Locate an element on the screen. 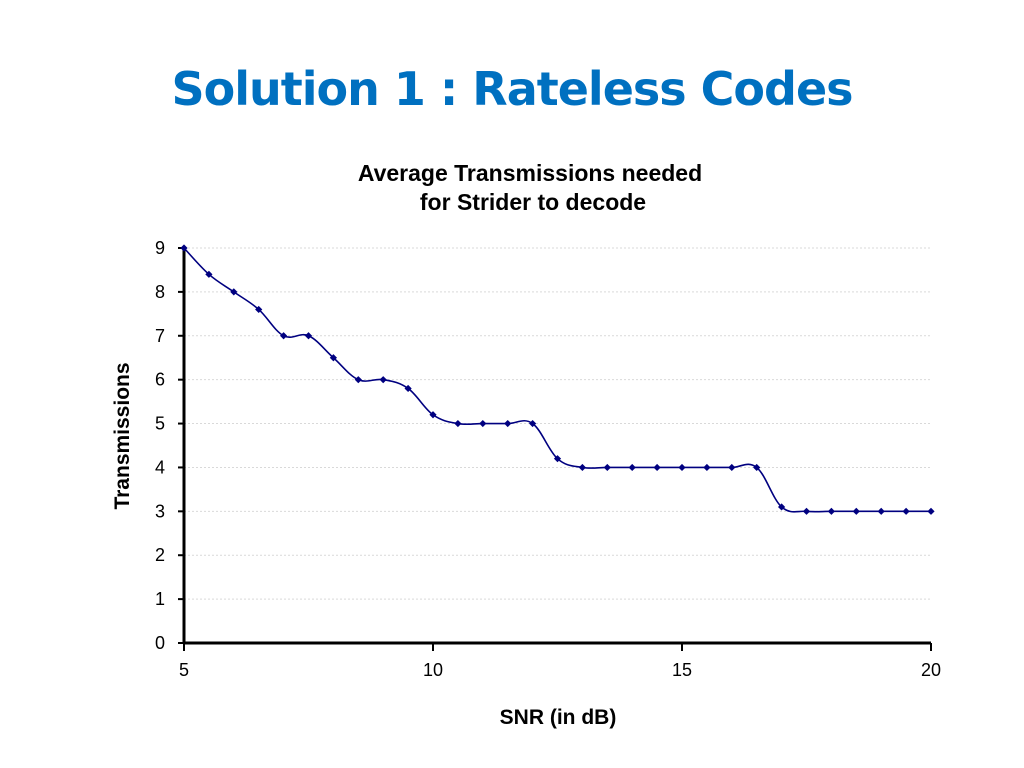 The image size is (1024, 768). y-tick-label-4: 4 is located at coordinates (160, 467).